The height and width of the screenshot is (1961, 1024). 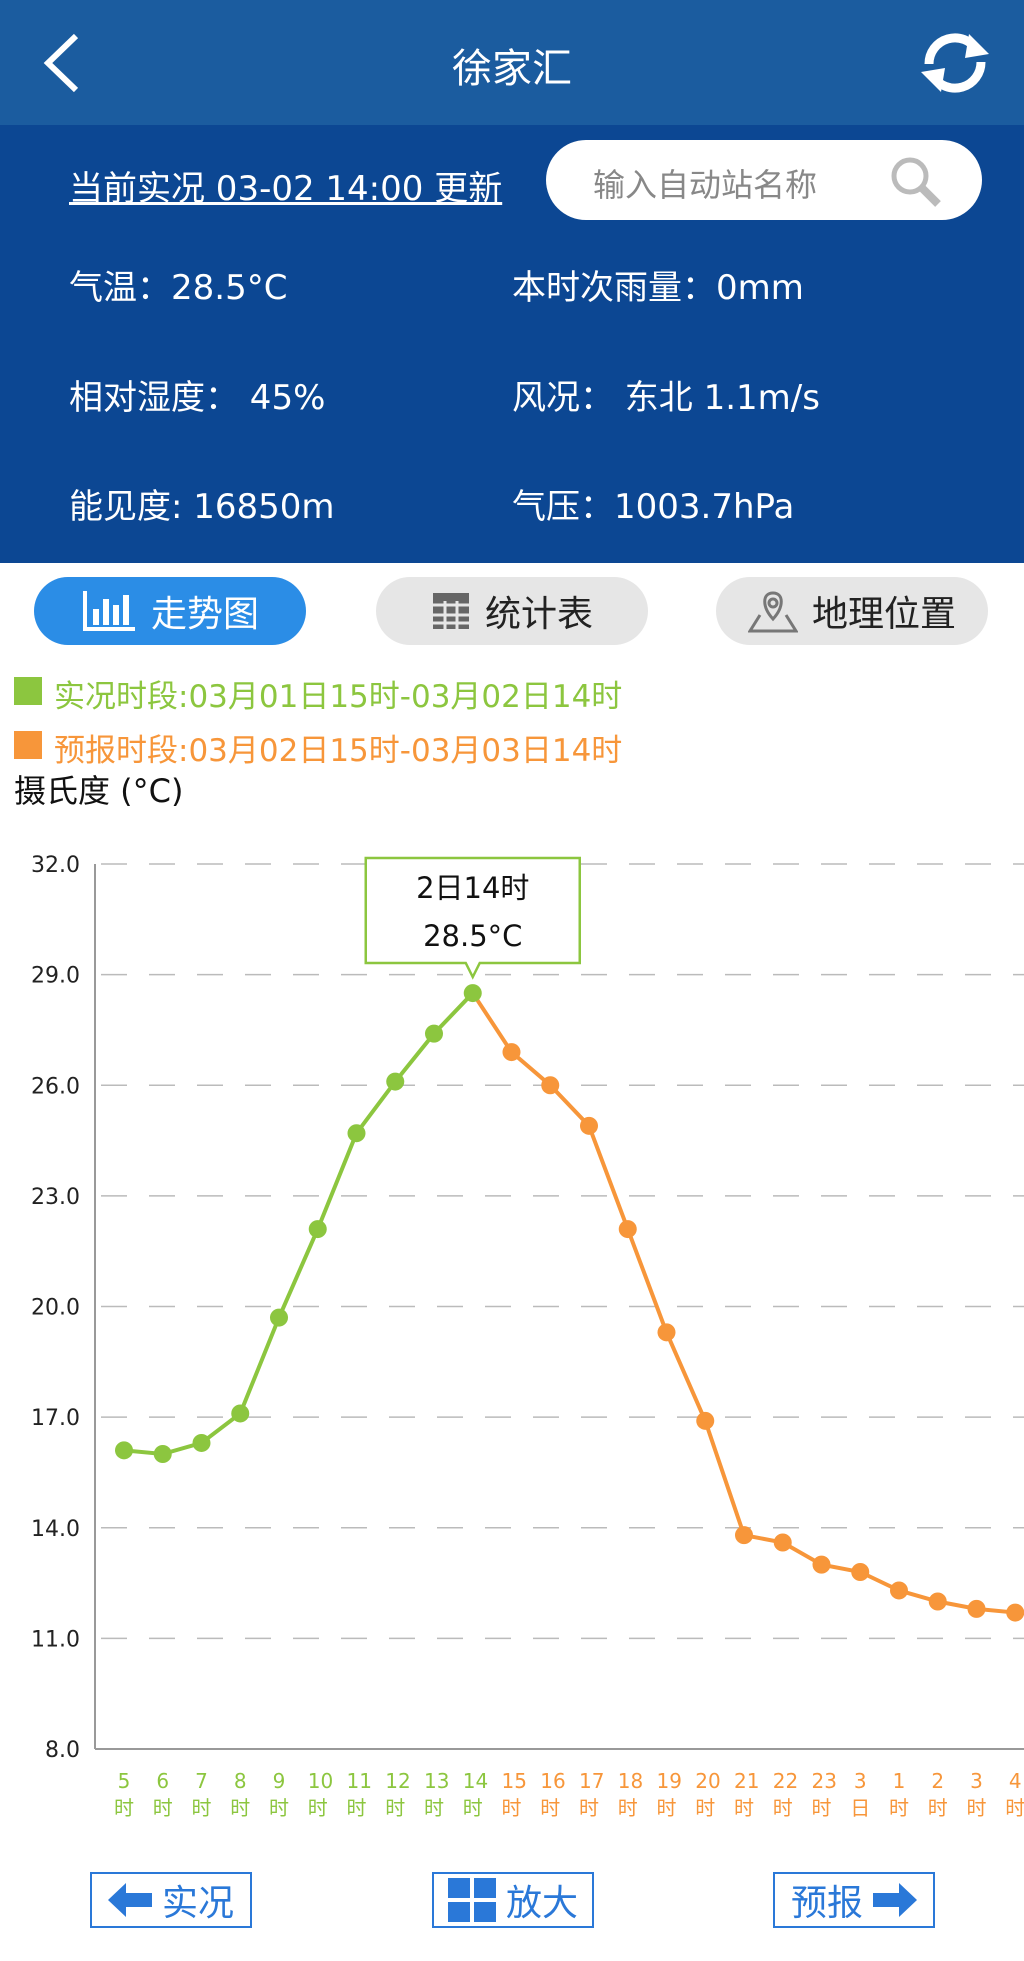 What do you see at coordinates (937, 1794) in the screenshot?
I see `x-tick-label: 2时` at bounding box center [937, 1794].